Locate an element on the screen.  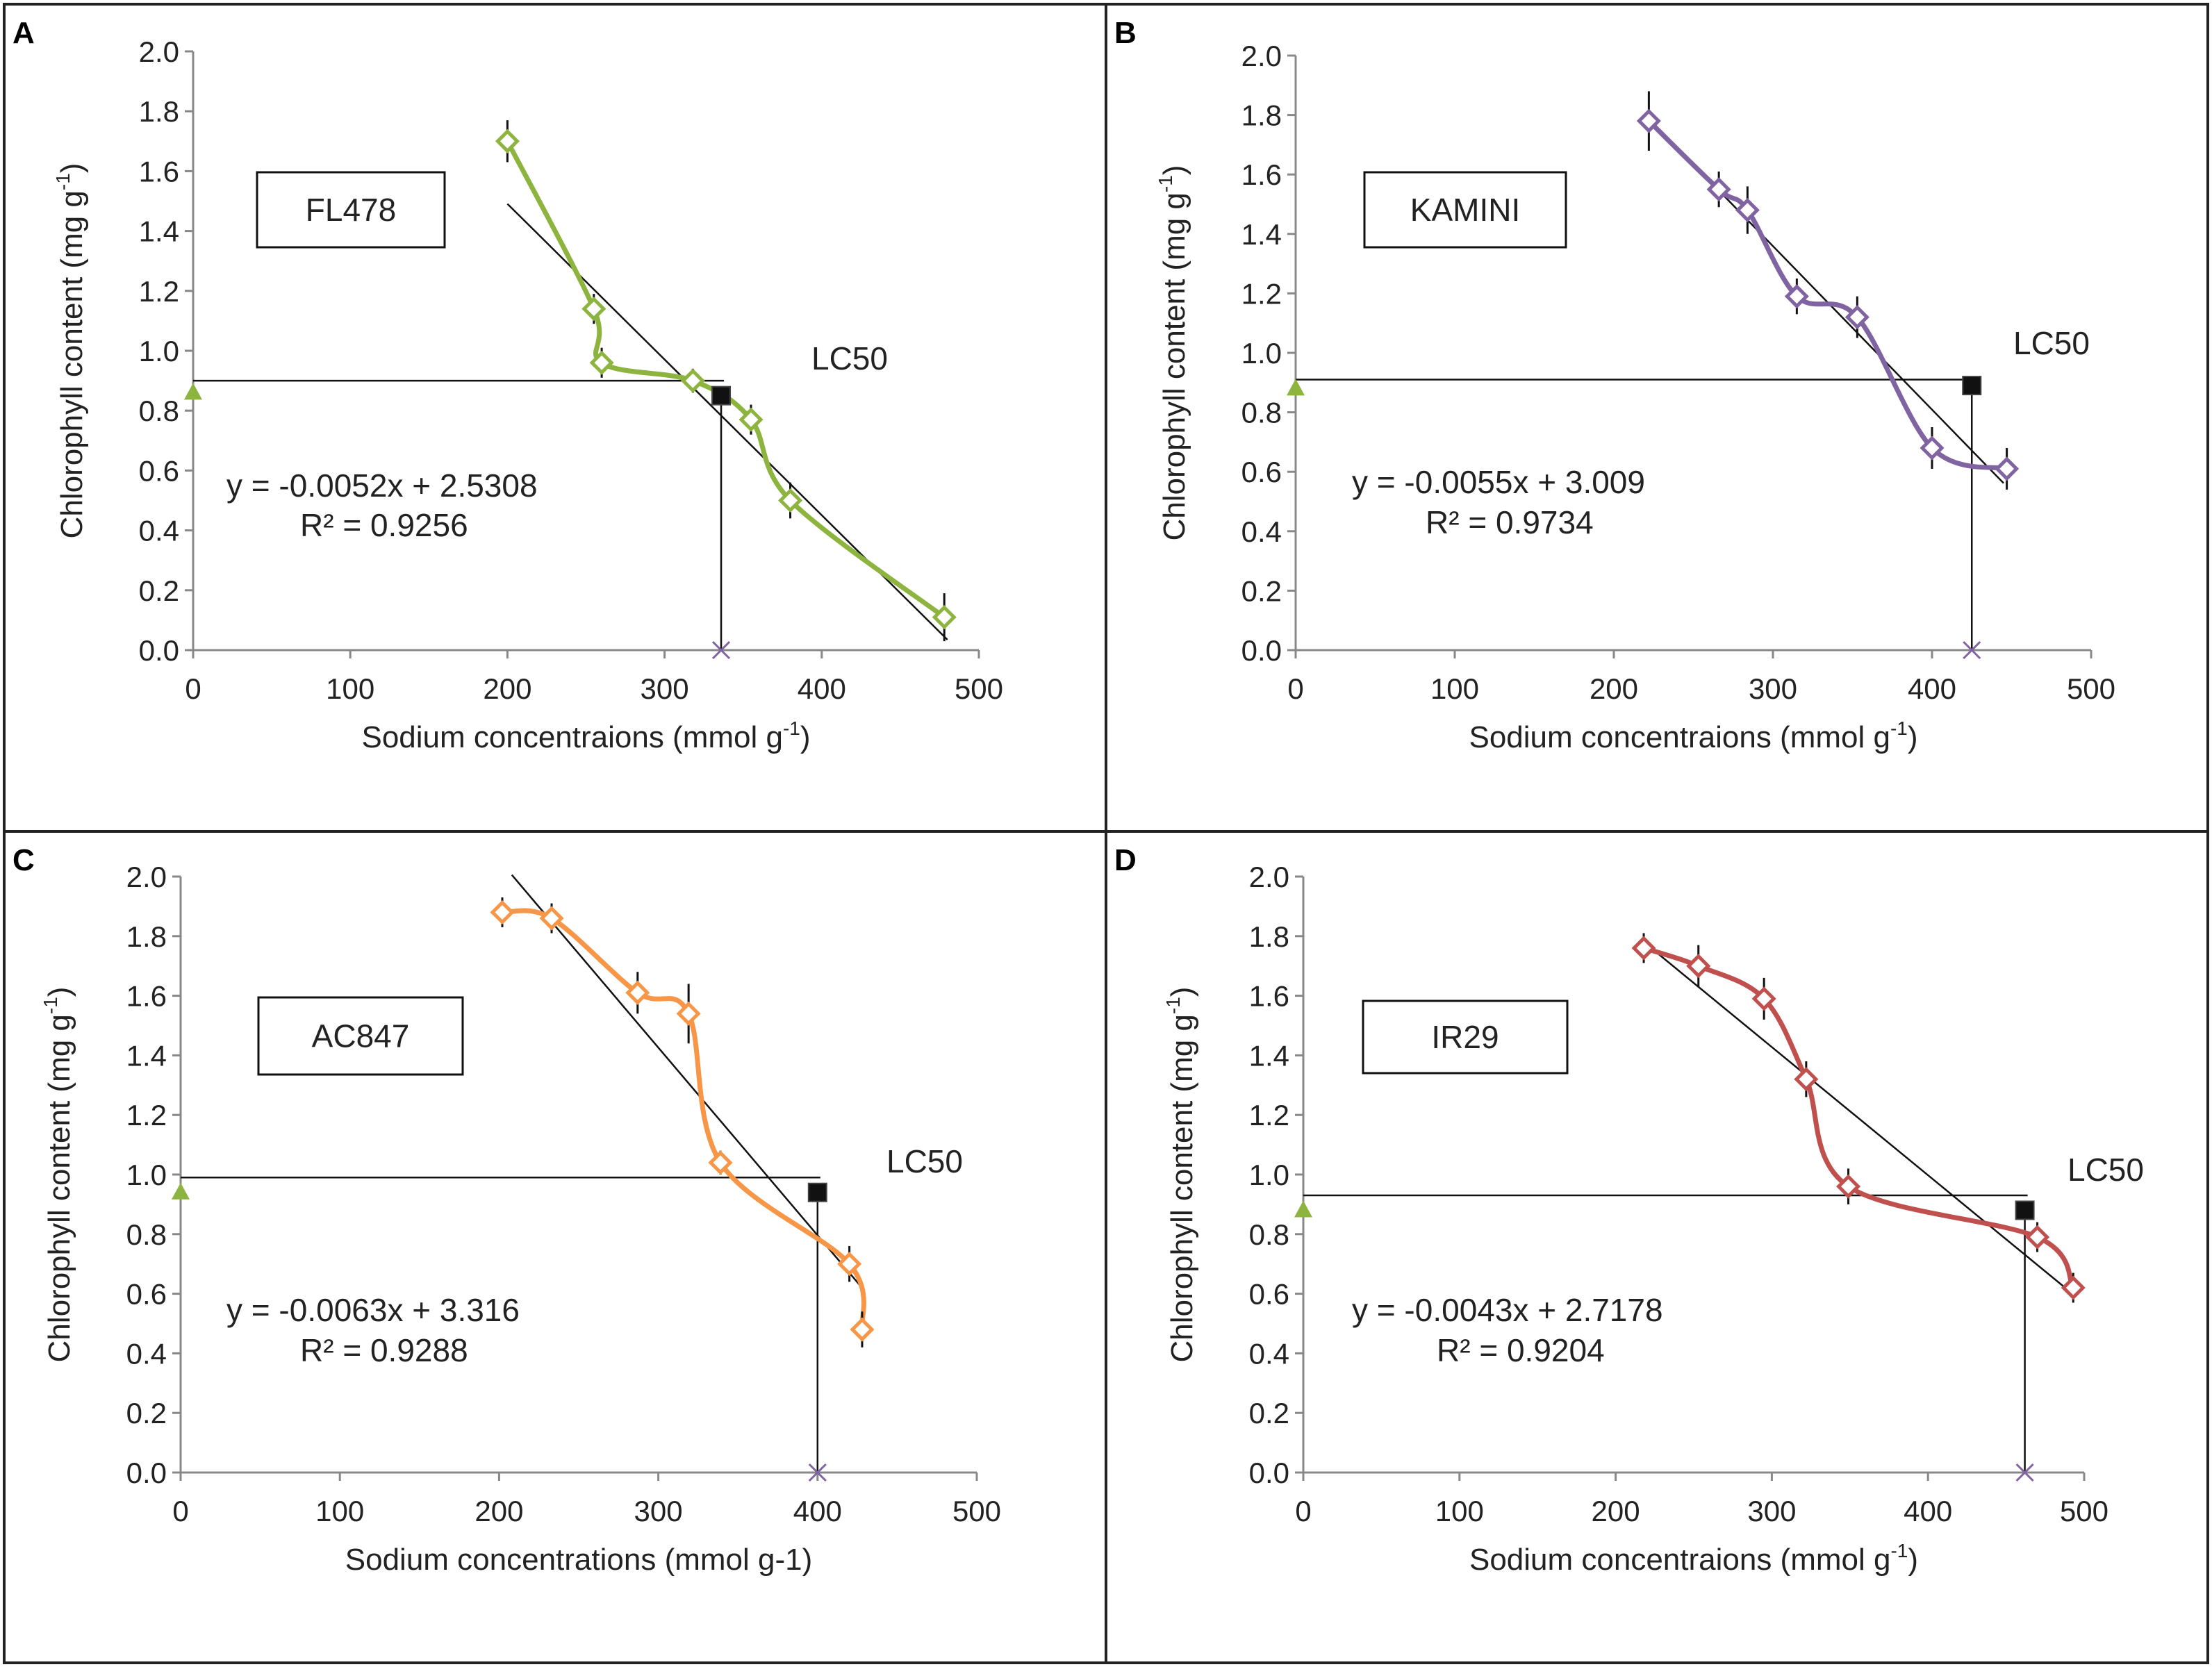
regression-equation: y = -0.0052x + 2.5308 is located at coordinates (382, 486).